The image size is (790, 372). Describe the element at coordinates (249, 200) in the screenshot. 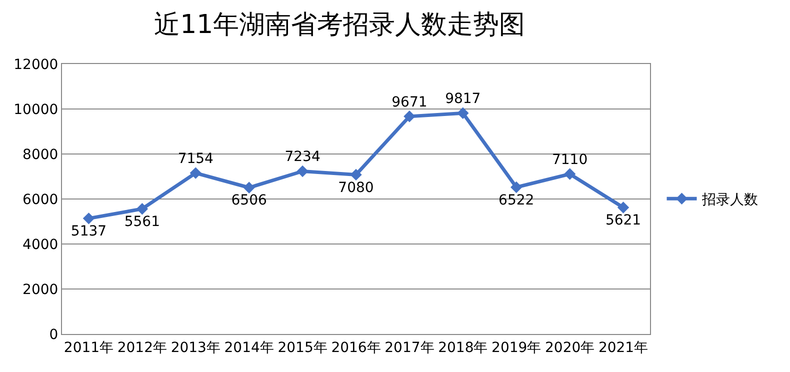

I see `data-label: 6506` at that location.